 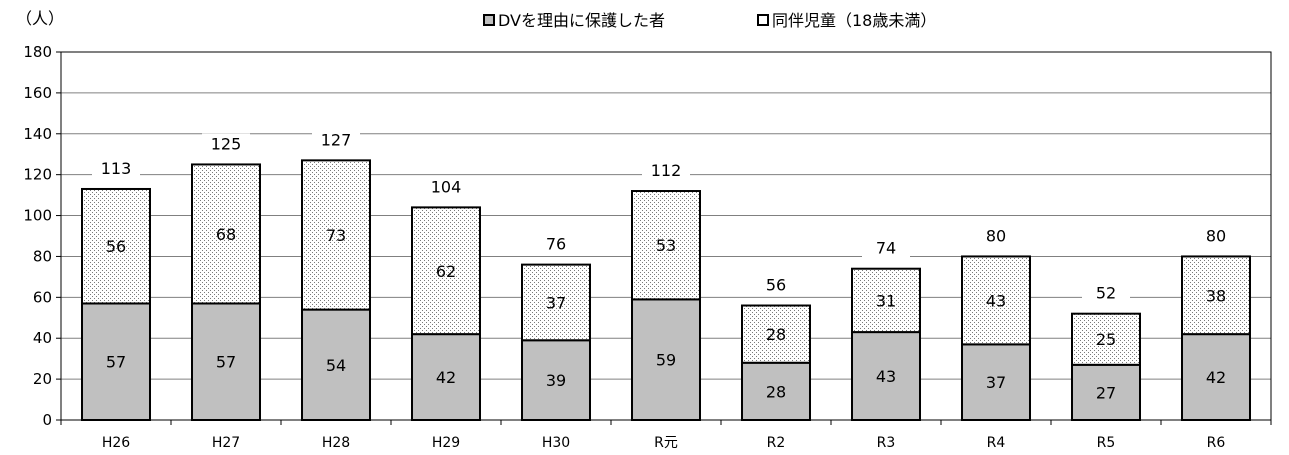 I want to click on data-label-protected: 43, so click(x=886, y=376).